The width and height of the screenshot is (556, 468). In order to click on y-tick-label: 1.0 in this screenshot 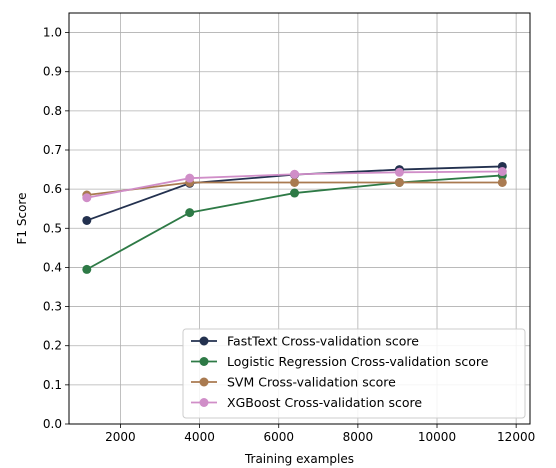, I will do `click(52, 33)`.